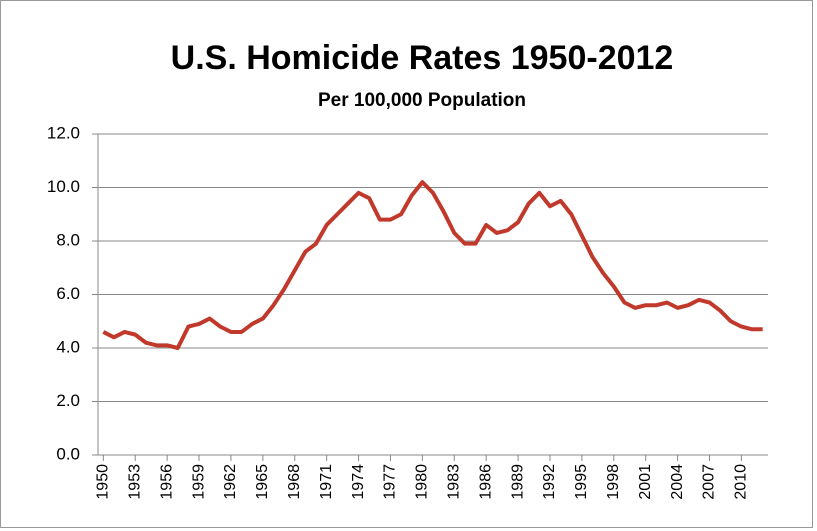  Describe the element at coordinates (326, 482) in the screenshot. I see `x-tick-label: 1971` at that location.